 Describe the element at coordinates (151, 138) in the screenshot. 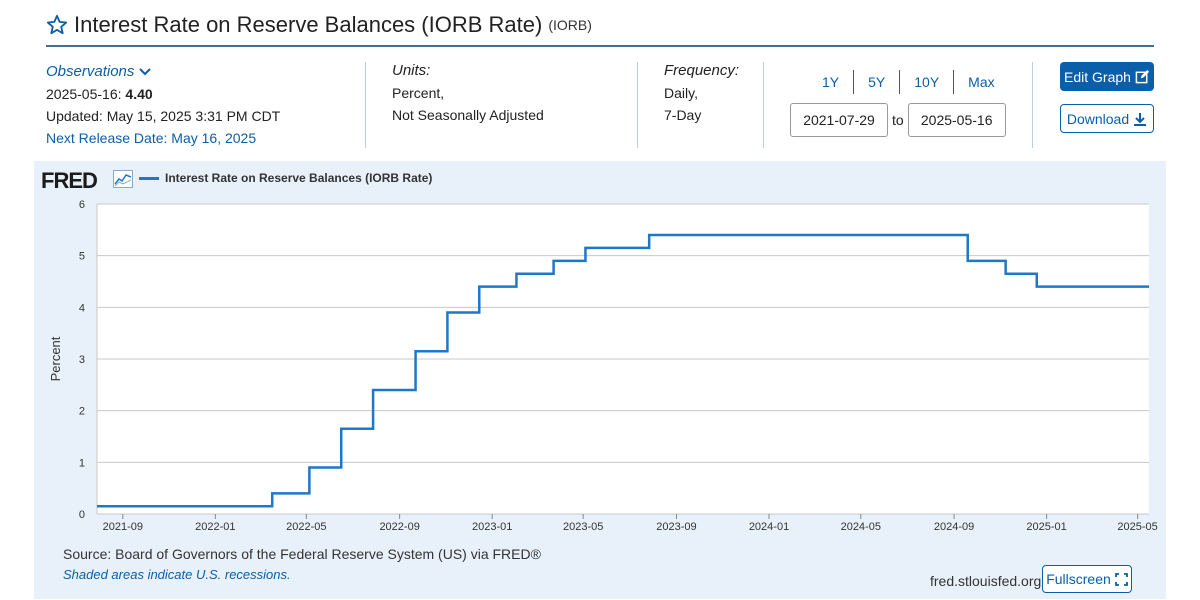

I see `next-release-link: Next Release Date: May 16, 2025` at that location.